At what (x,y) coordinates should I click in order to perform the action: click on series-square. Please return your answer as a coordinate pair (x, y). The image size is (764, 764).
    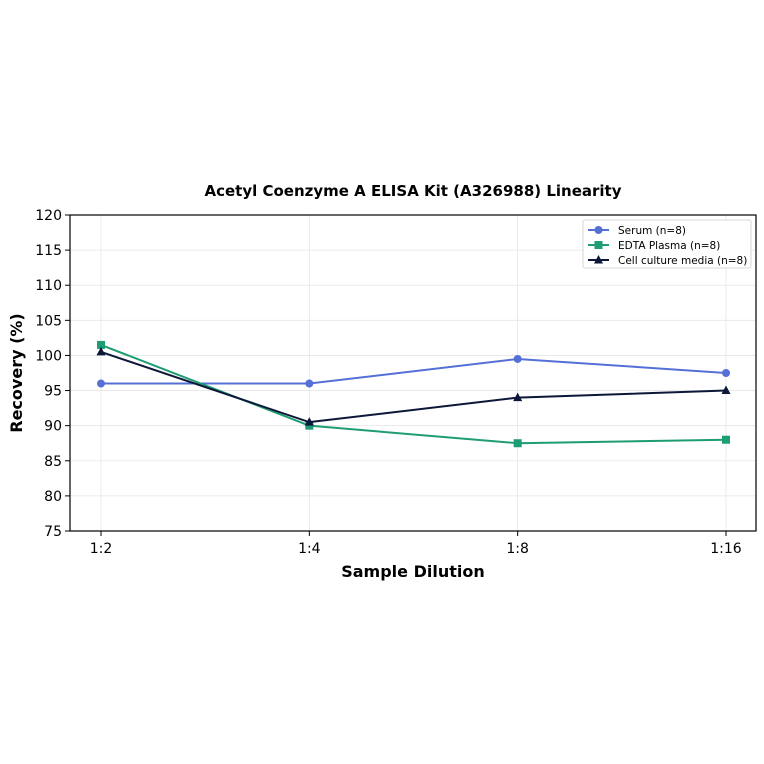
    Looking at the image, I should click on (413, 394).